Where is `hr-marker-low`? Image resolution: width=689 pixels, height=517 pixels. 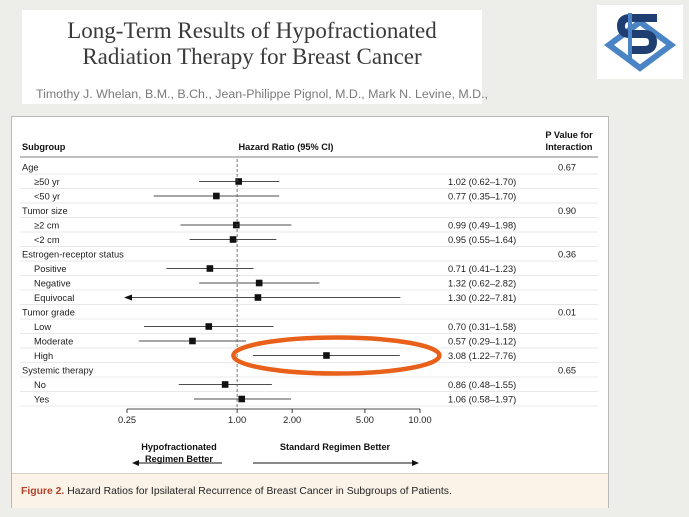
hr-marker-low is located at coordinates (209, 326).